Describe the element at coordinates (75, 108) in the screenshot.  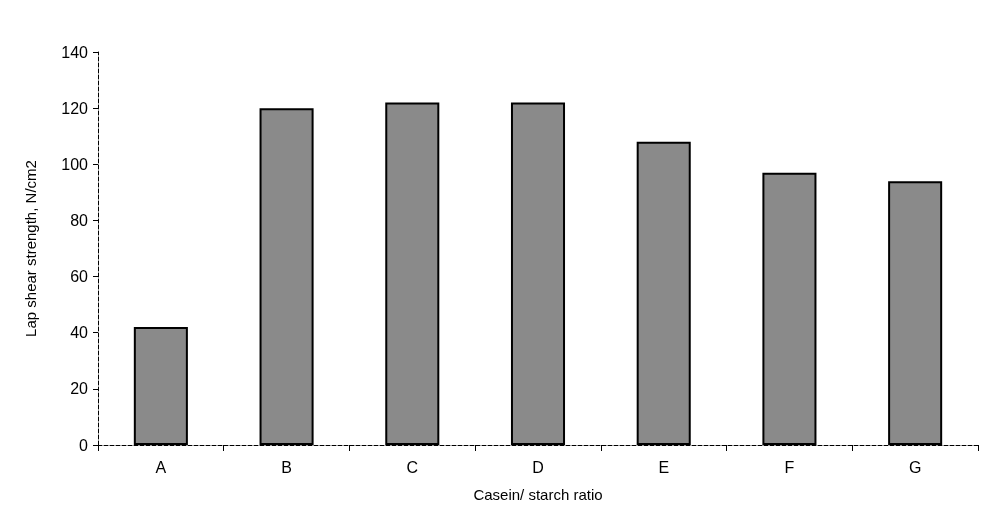
I see `y-tick-label: 120` at that location.